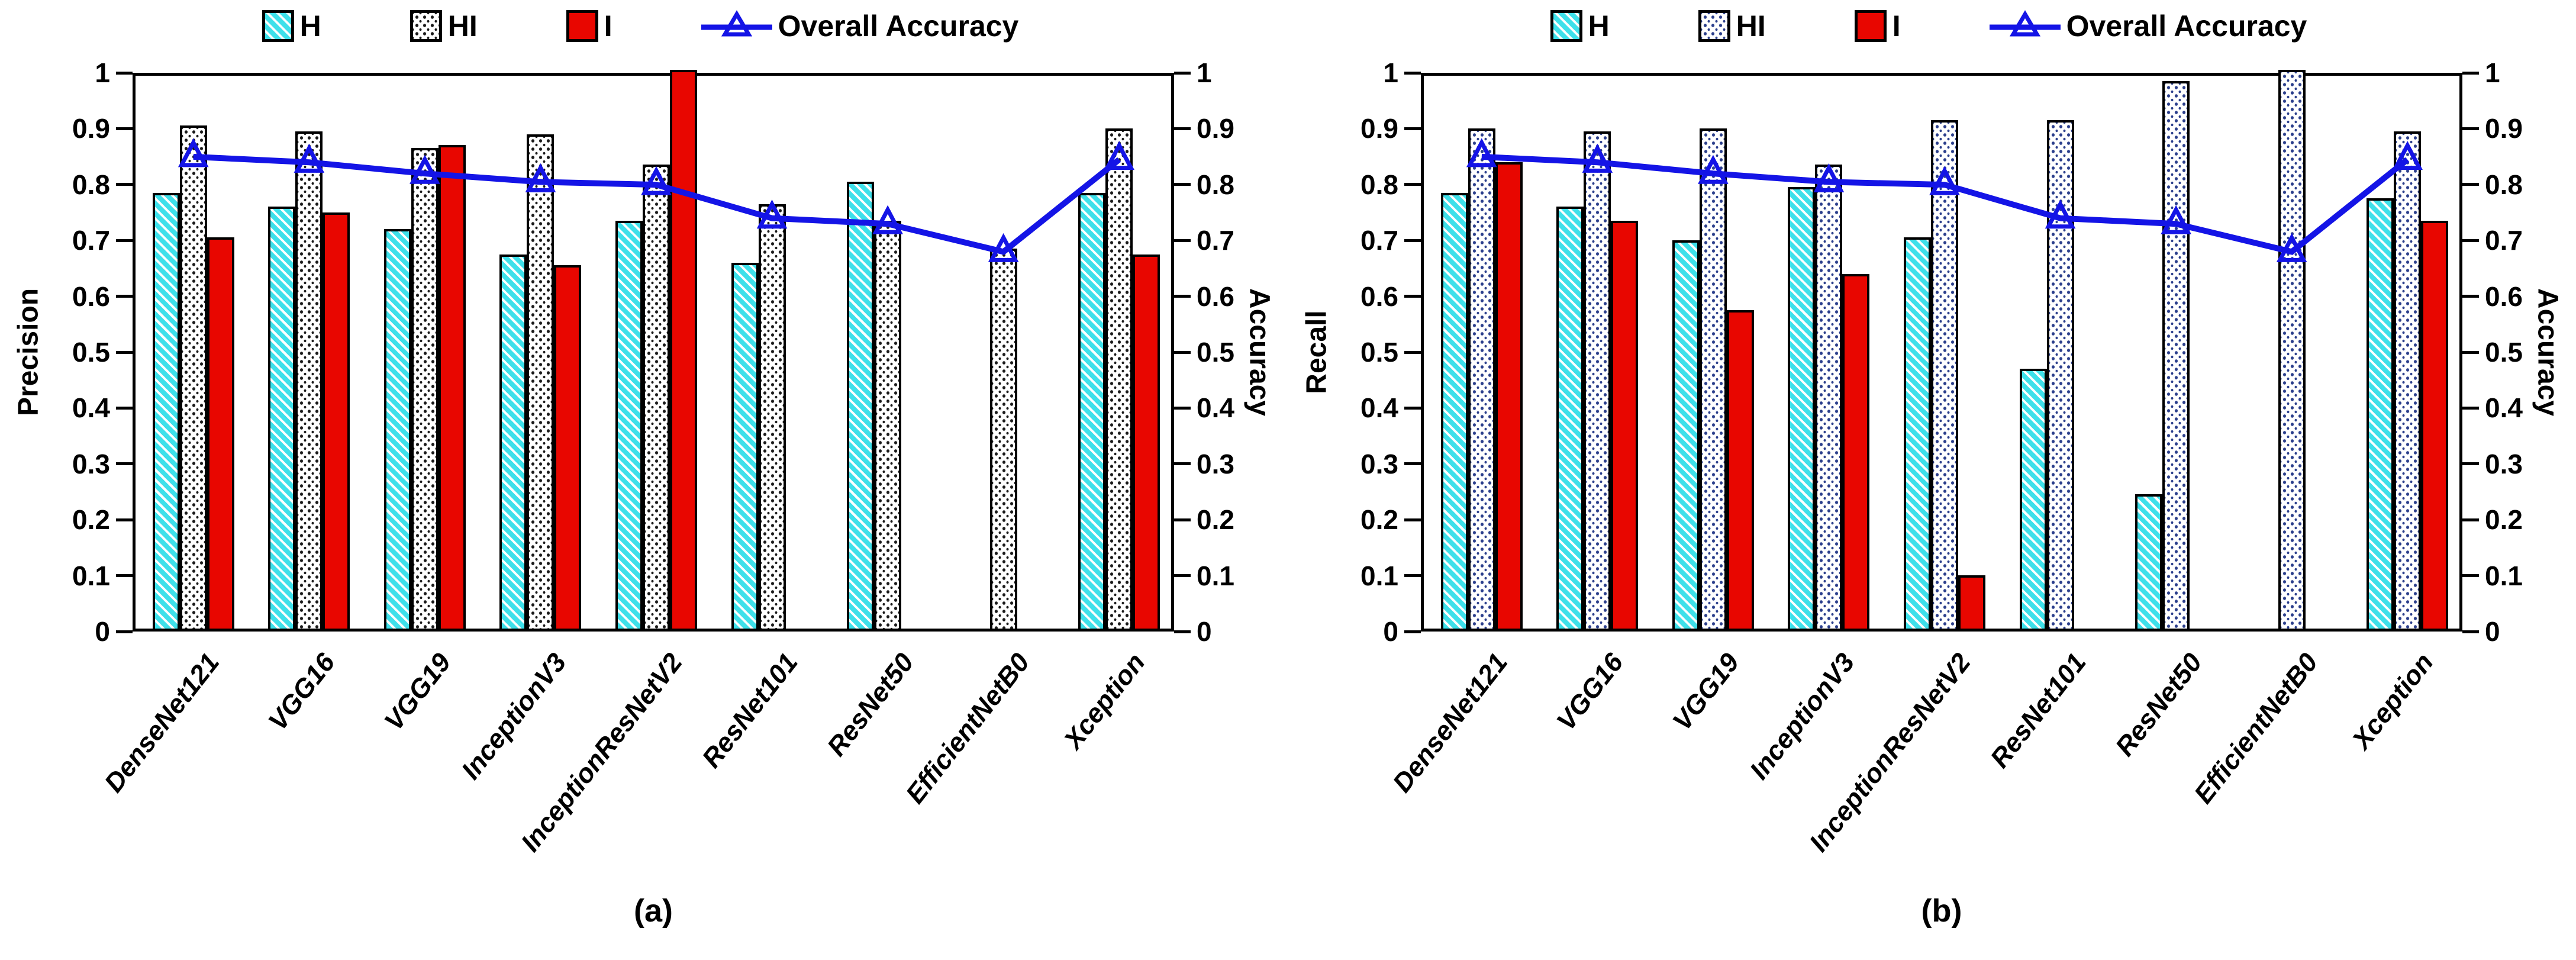  What do you see at coordinates (887, 219) in the screenshot?
I see `accuracy-marker-resnet50` at bounding box center [887, 219].